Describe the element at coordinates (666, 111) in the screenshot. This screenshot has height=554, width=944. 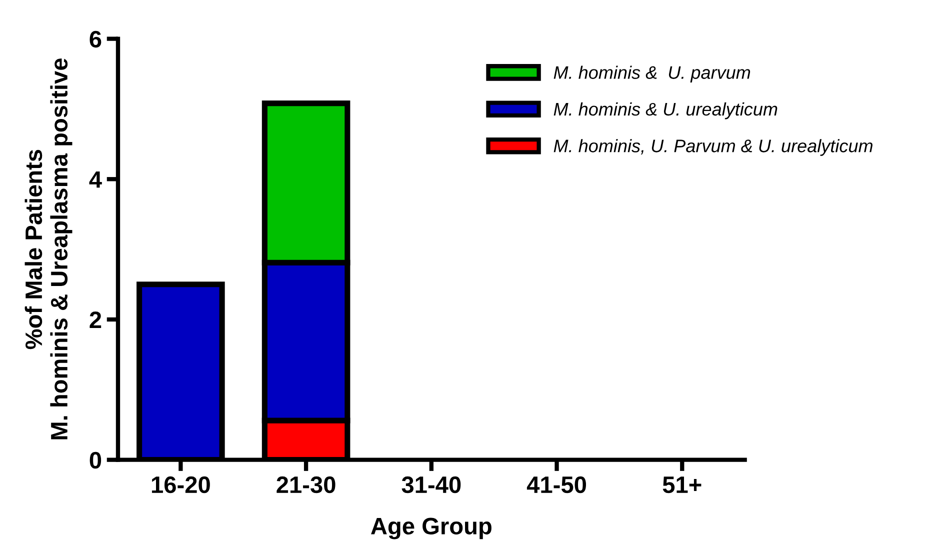
I see `legend-label: M. hominis & U. urealyticum` at that location.